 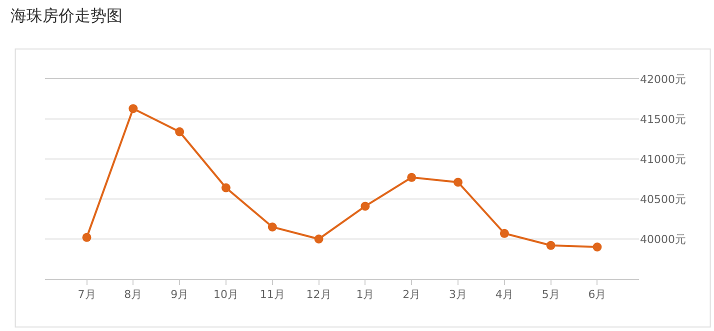 I want to click on y-tick-label: 41500元, so click(x=663, y=119).